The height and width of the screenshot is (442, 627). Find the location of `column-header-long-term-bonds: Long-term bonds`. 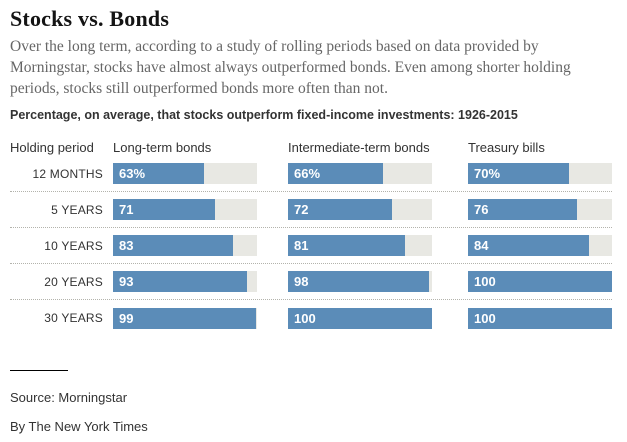

column-header-long-term-bonds: Long-term bonds is located at coordinates (162, 147).